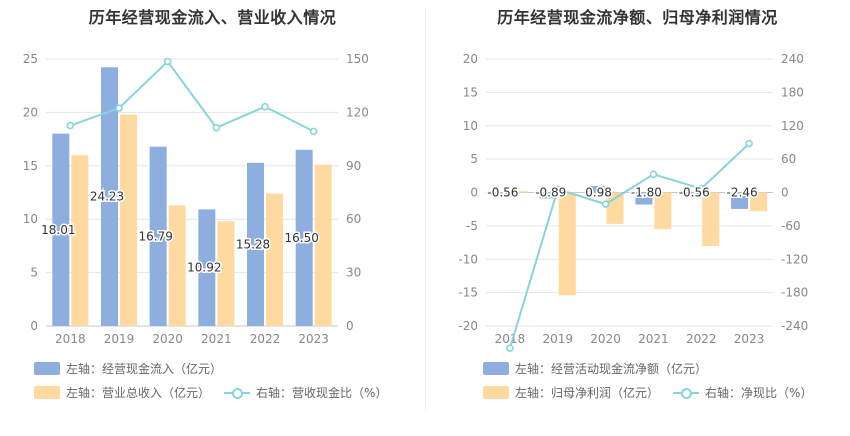 The width and height of the screenshot is (850, 436). I want to click on y-right-tick-label: 180, so click(792, 92).